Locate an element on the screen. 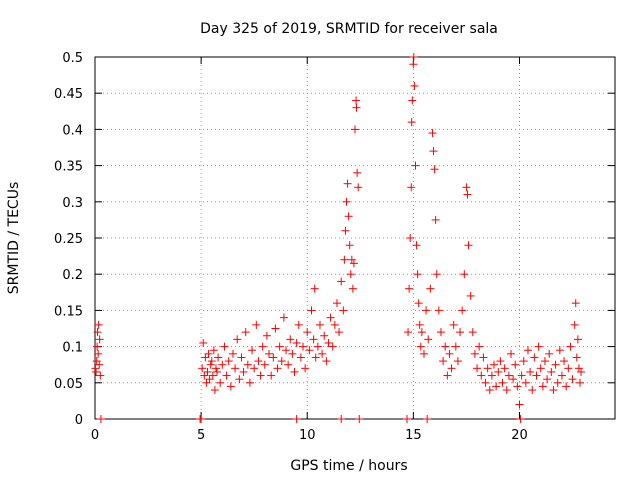 The image size is (640, 480). y-axis-label: SRMTID / TECUs is located at coordinates (14, 238).